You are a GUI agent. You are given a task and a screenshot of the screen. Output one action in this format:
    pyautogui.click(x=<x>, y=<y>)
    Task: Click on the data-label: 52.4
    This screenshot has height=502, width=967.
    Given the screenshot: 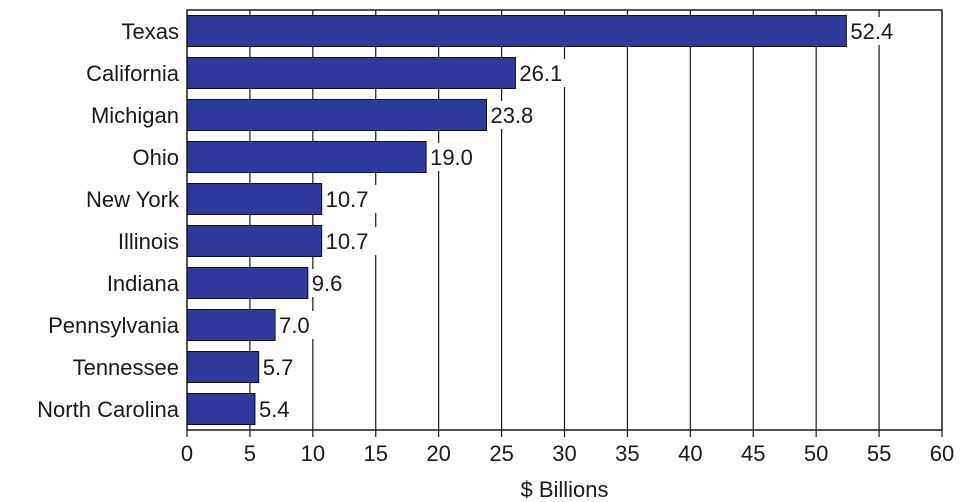 What is the action you would take?
    pyautogui.click(x=871, y=31)
    